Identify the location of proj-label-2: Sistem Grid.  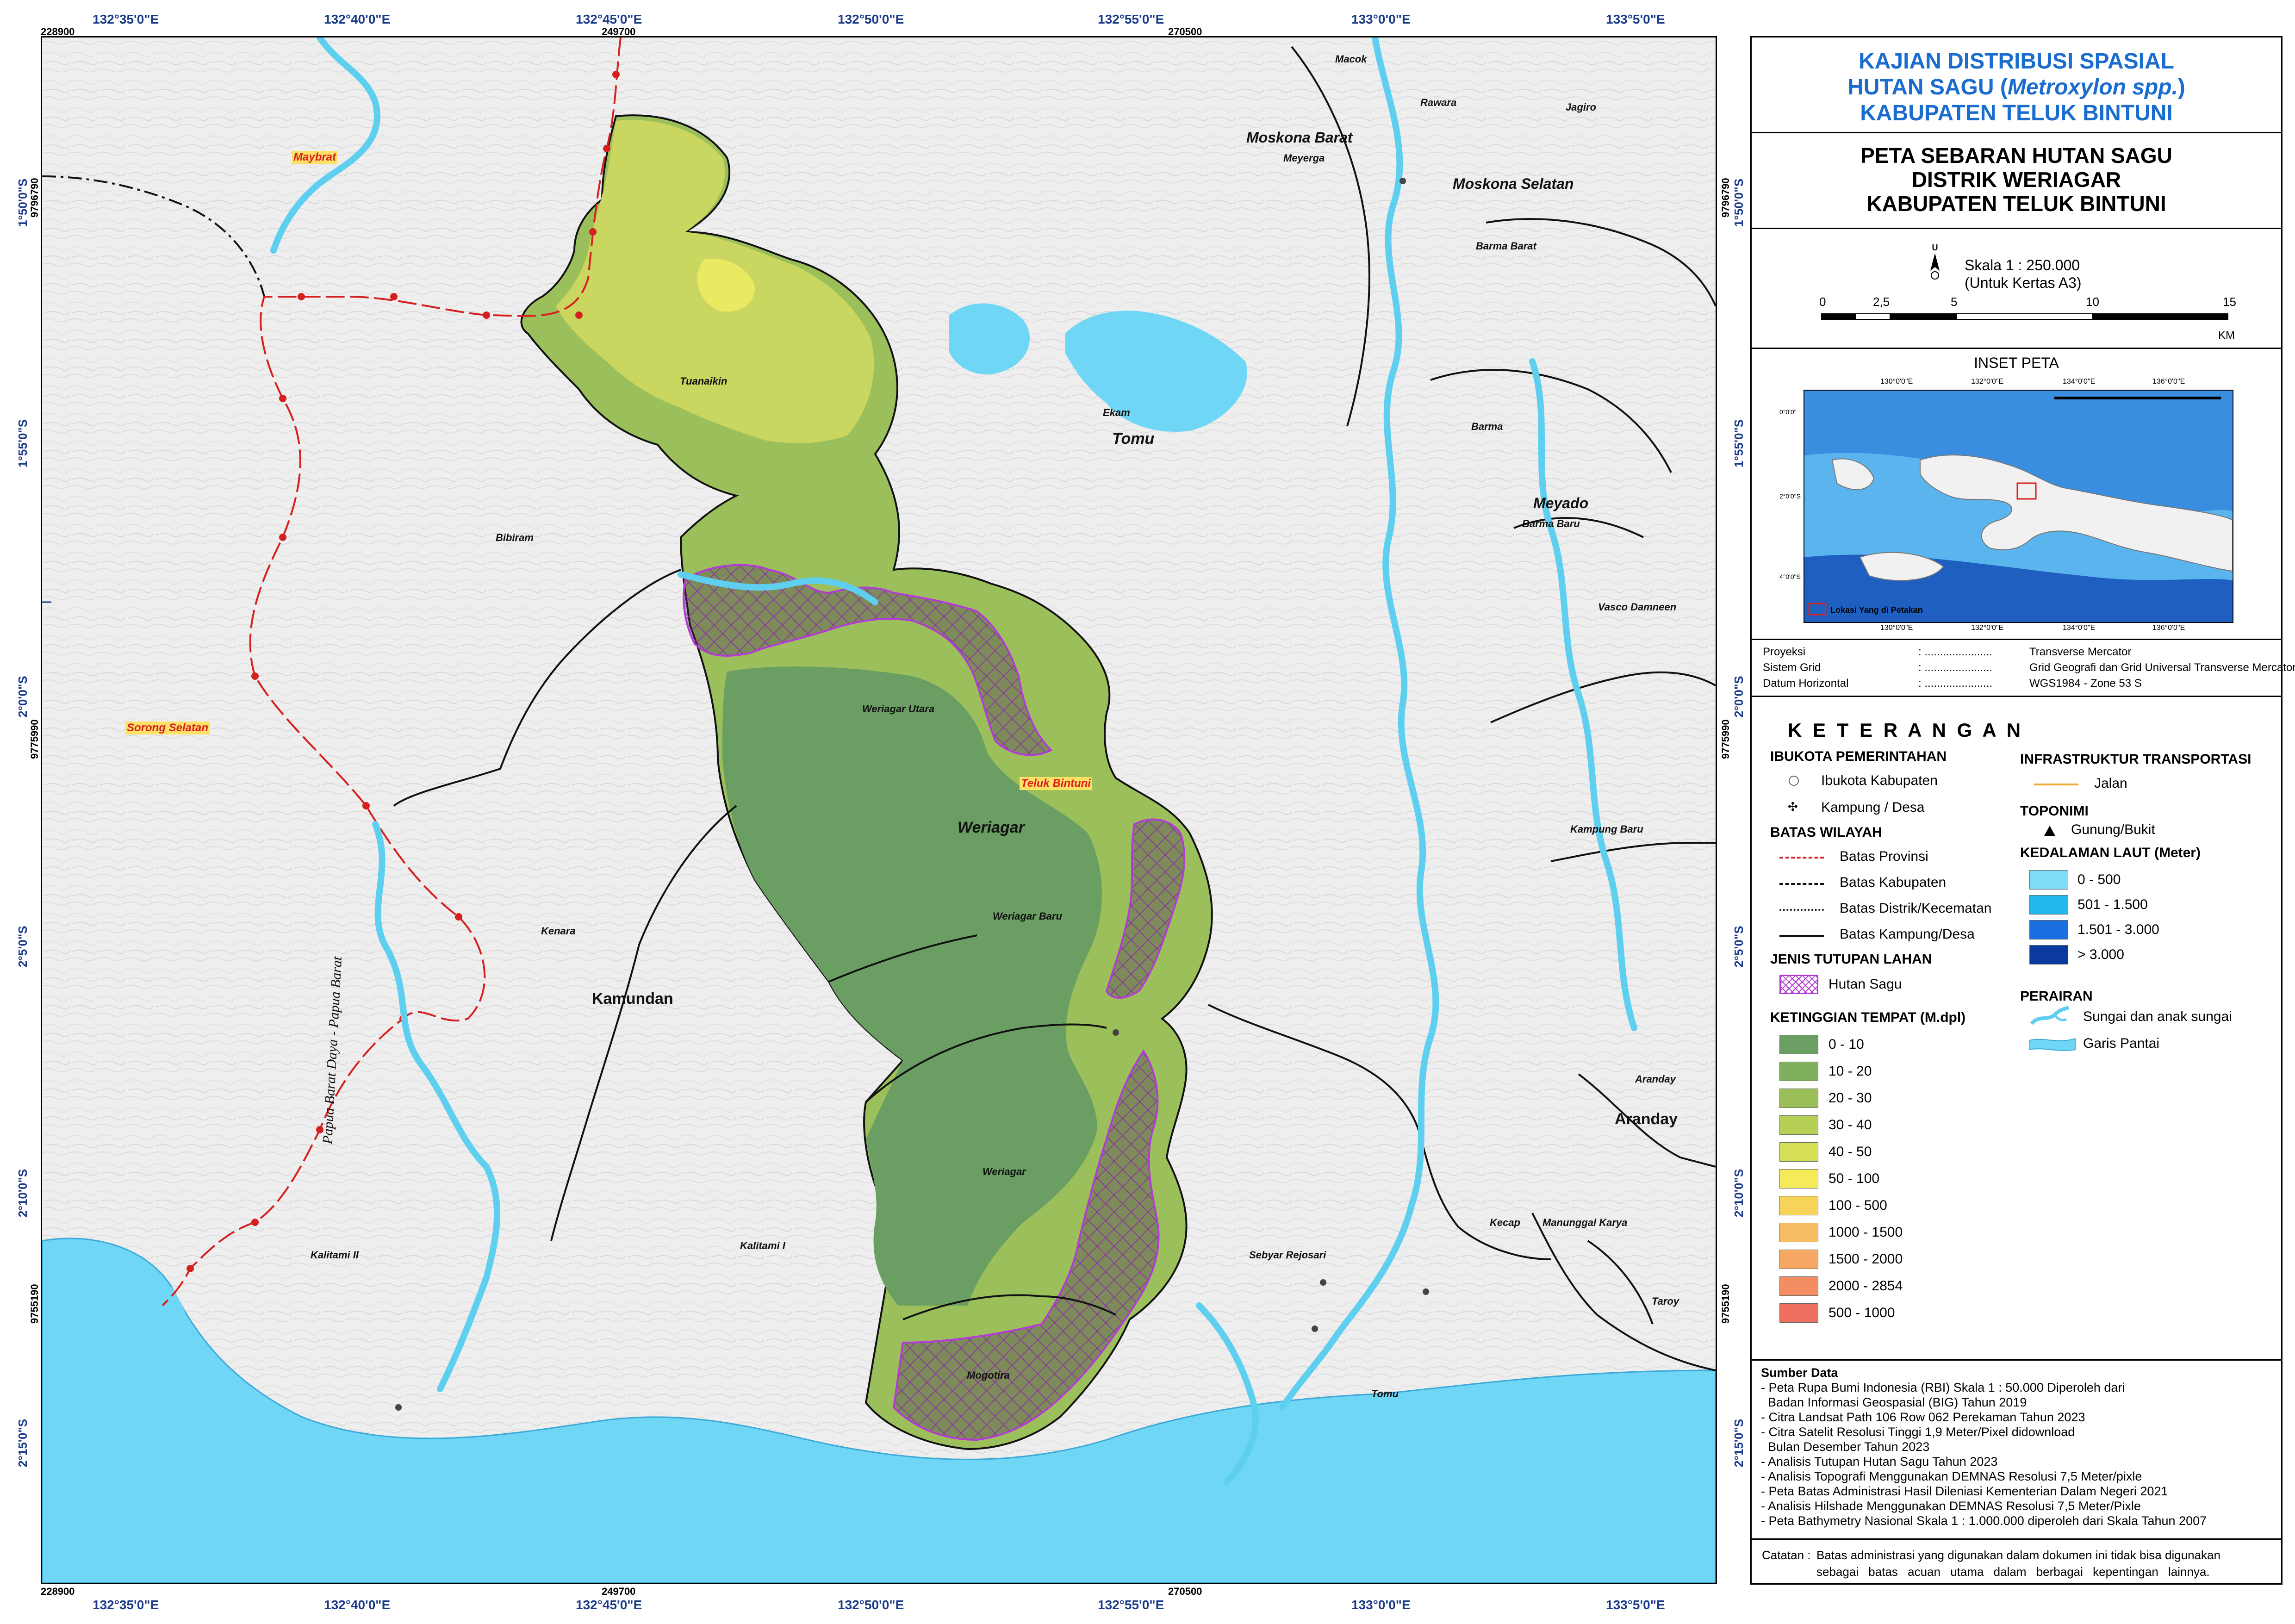
(1792, 667).